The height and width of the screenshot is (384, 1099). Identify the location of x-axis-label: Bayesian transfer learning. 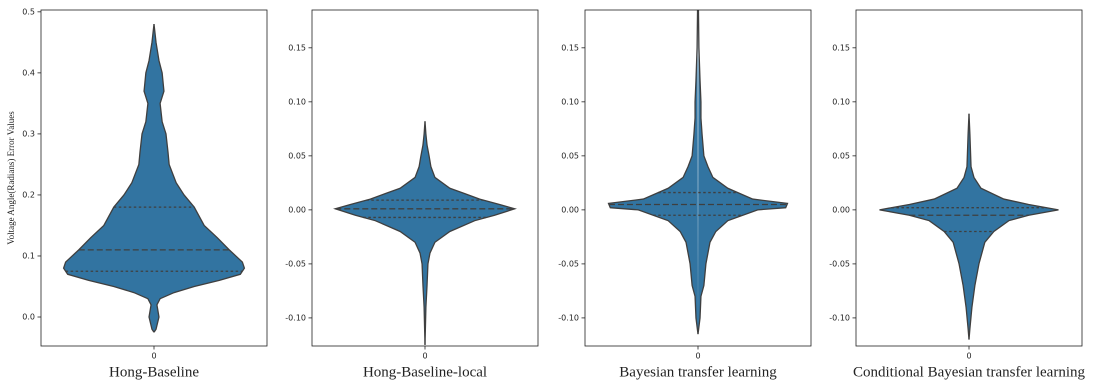
(698, 372).